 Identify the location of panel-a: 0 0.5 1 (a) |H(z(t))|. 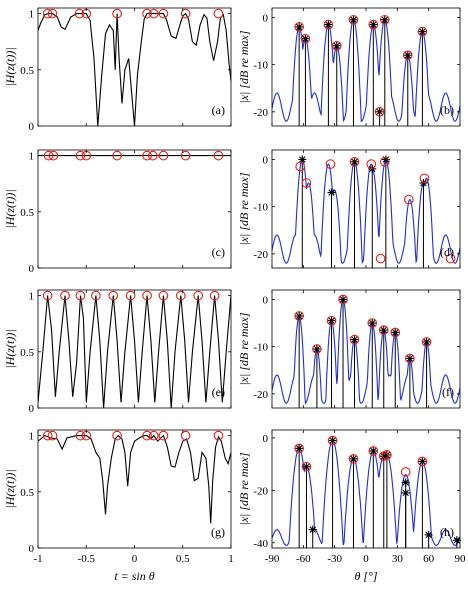
(117, 70).